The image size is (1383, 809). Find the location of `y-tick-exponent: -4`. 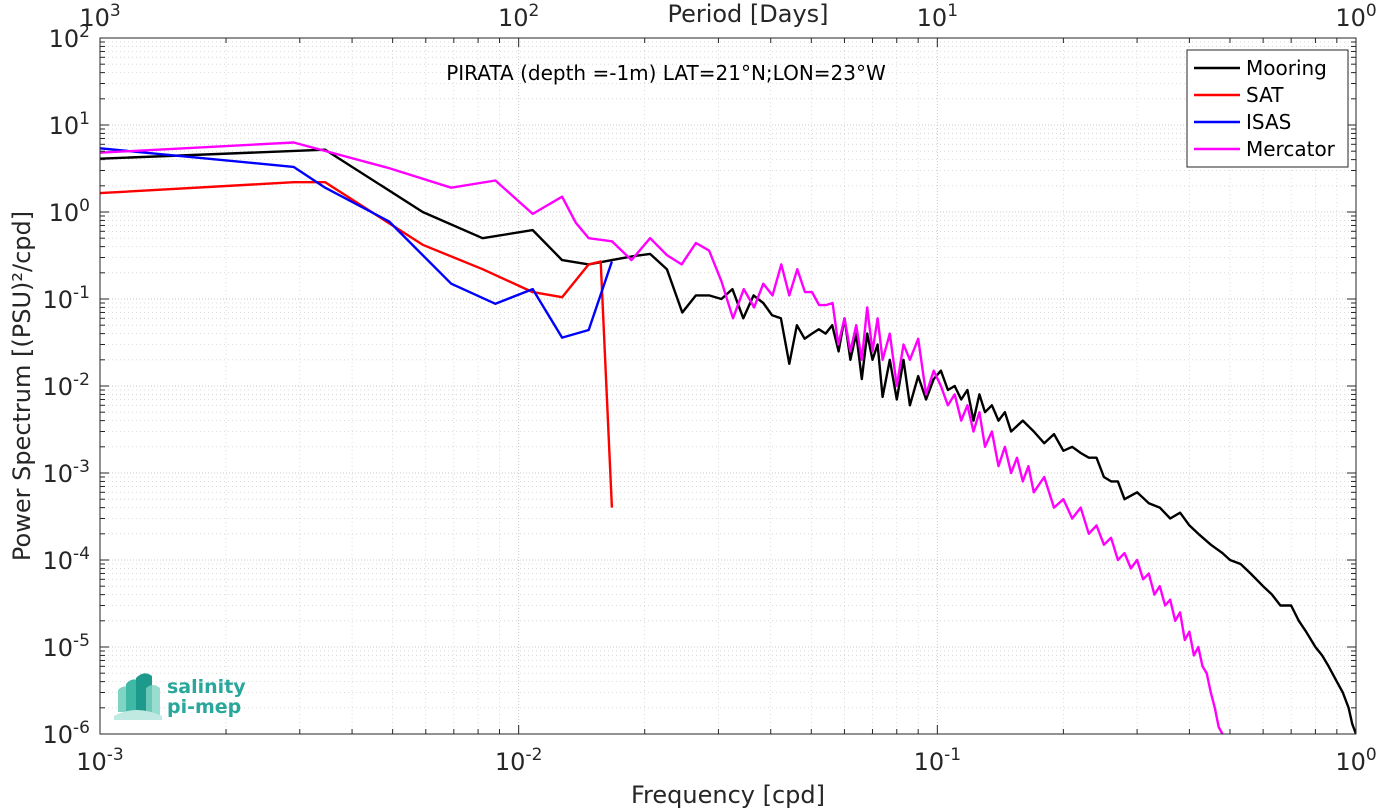

y-tick-exponent: -4 is located at coordinates (81, 554).